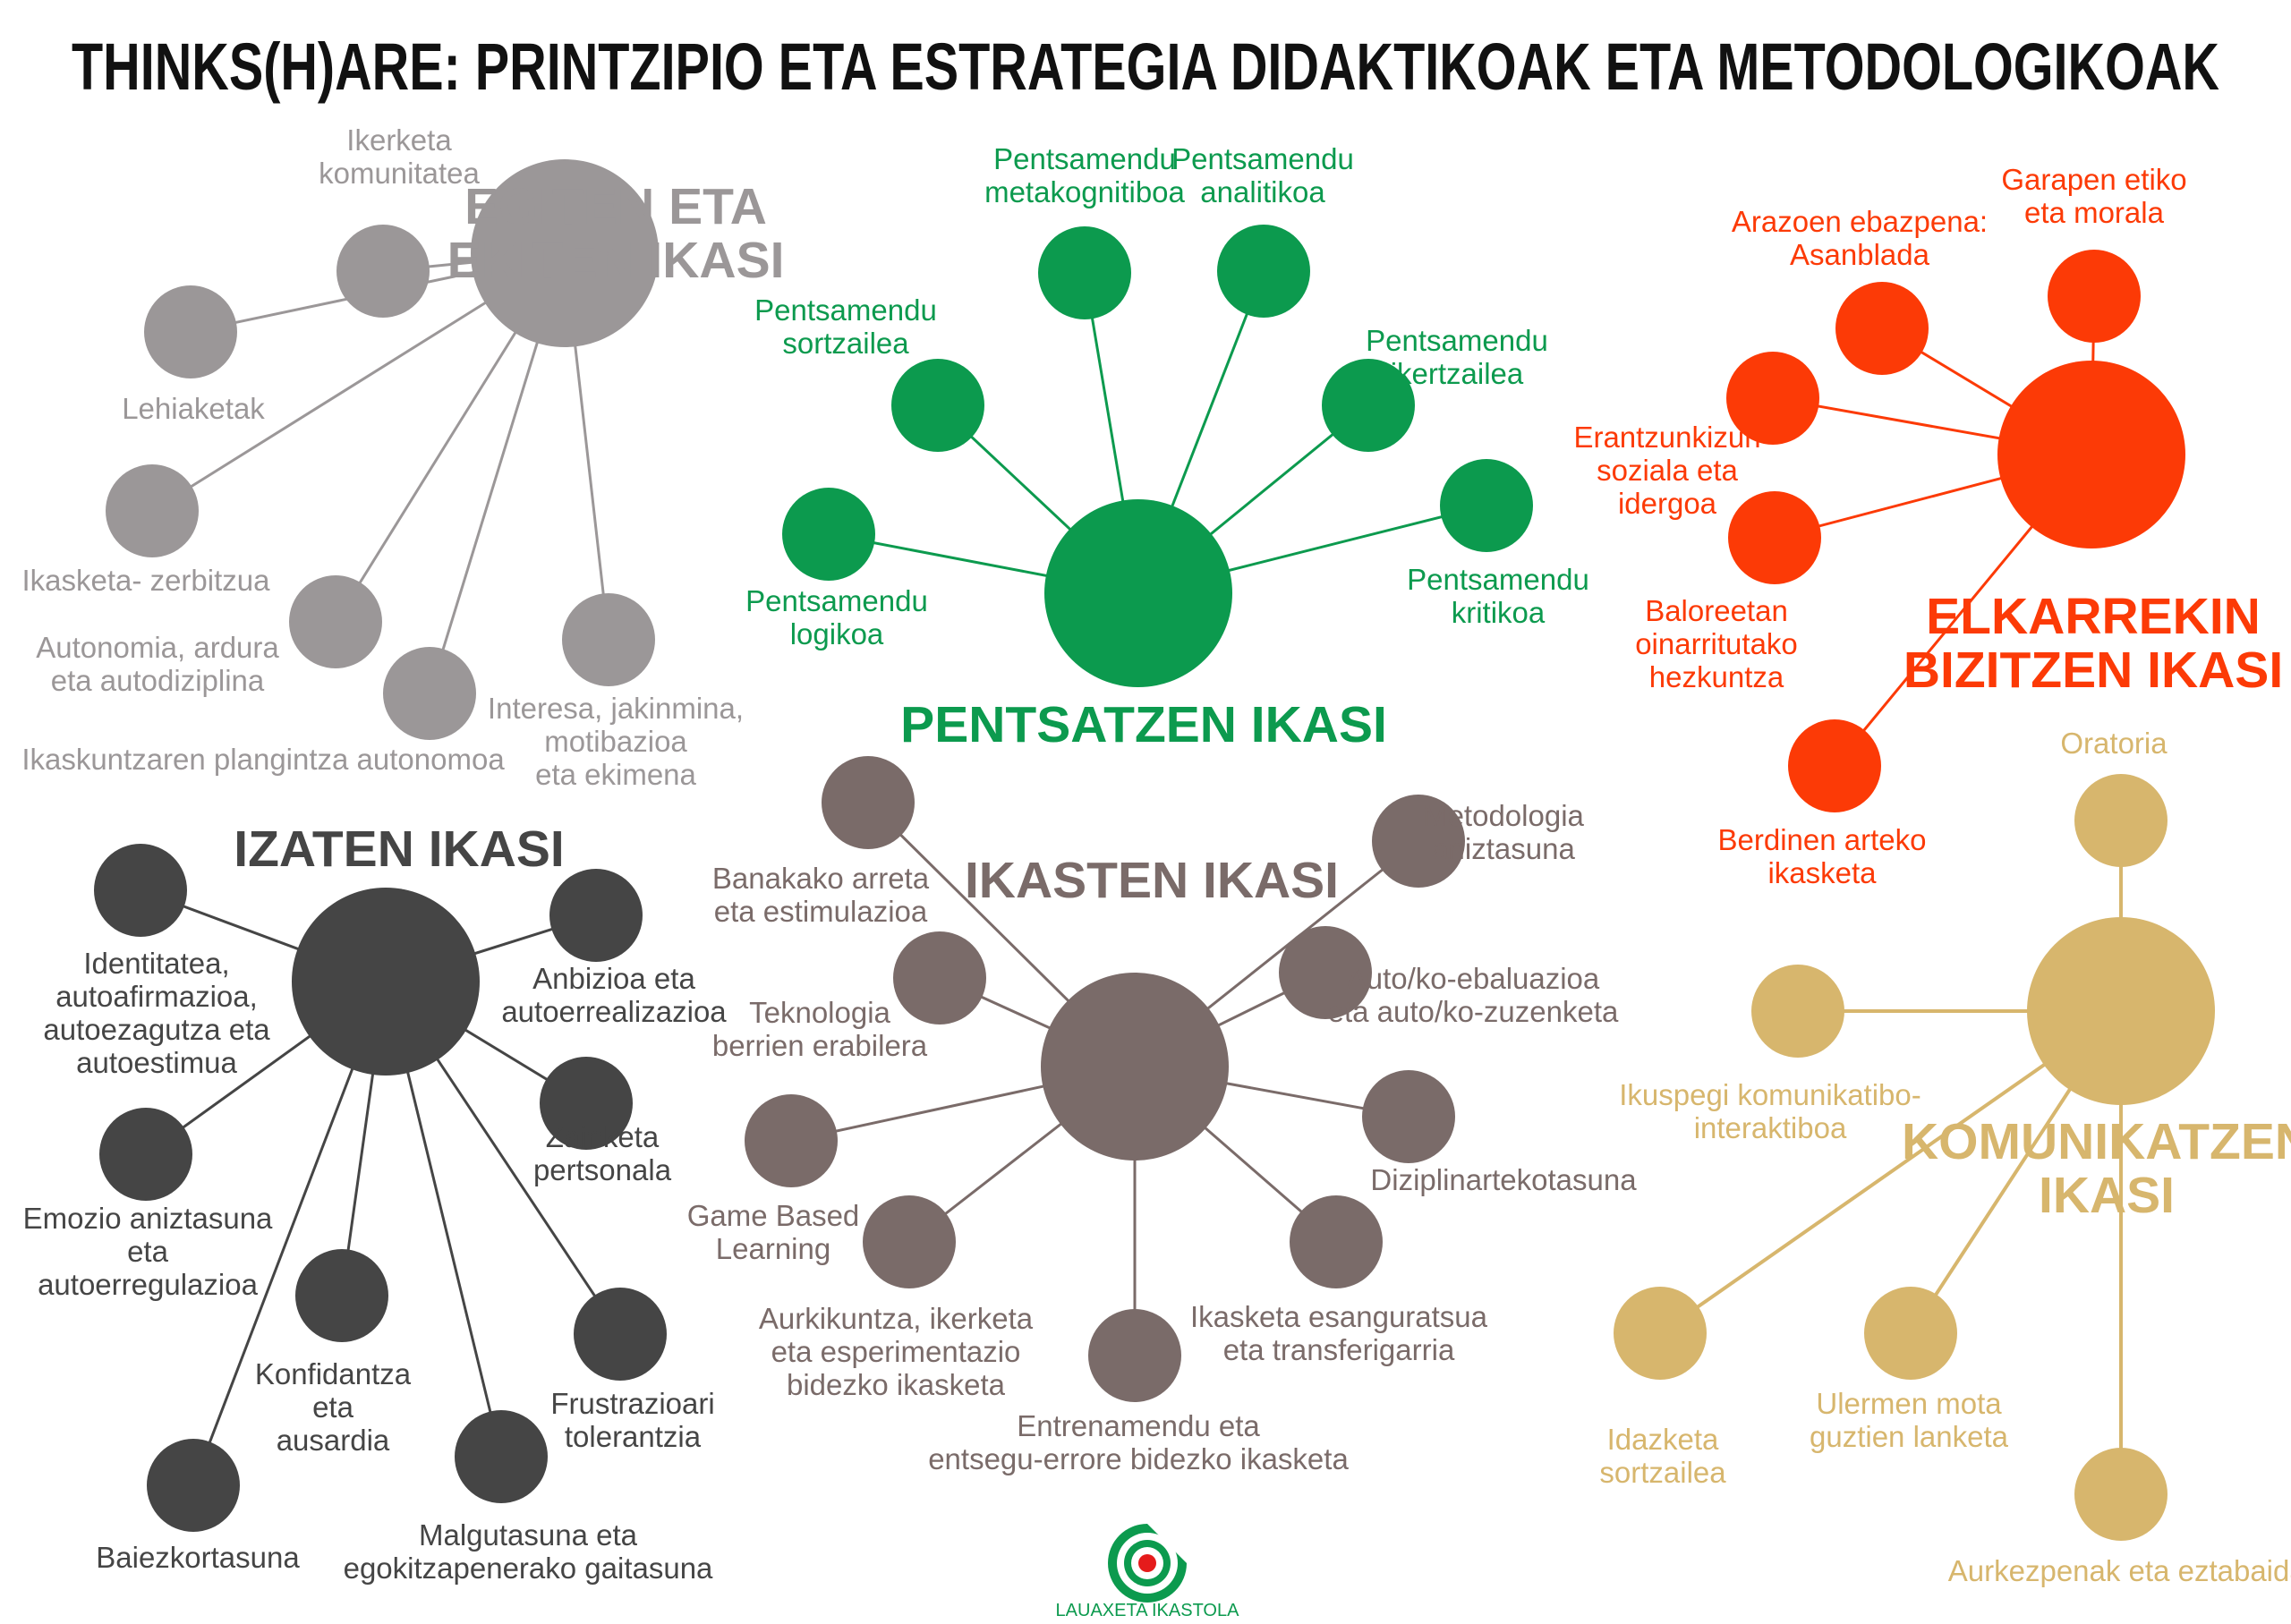  I want to click on node-label: Ikasketa- zerbitzua, so click(146, 580).